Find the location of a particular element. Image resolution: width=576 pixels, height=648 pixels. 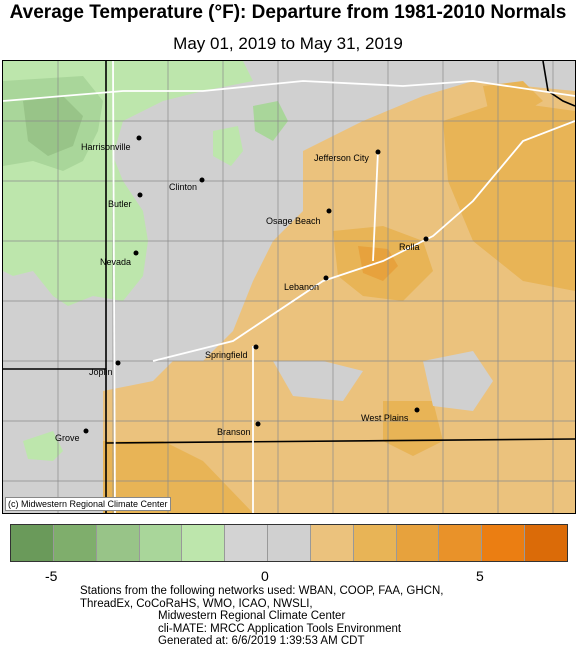

station-label: Lebanon is located at coordinates (301, 287).